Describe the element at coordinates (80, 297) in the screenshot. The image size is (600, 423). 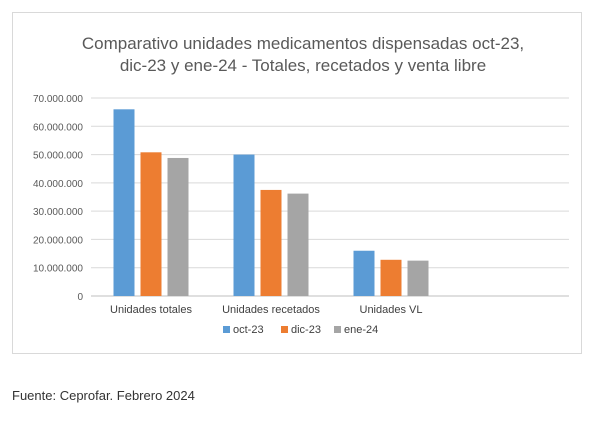
I see `y-tick-label: 0` at that location.